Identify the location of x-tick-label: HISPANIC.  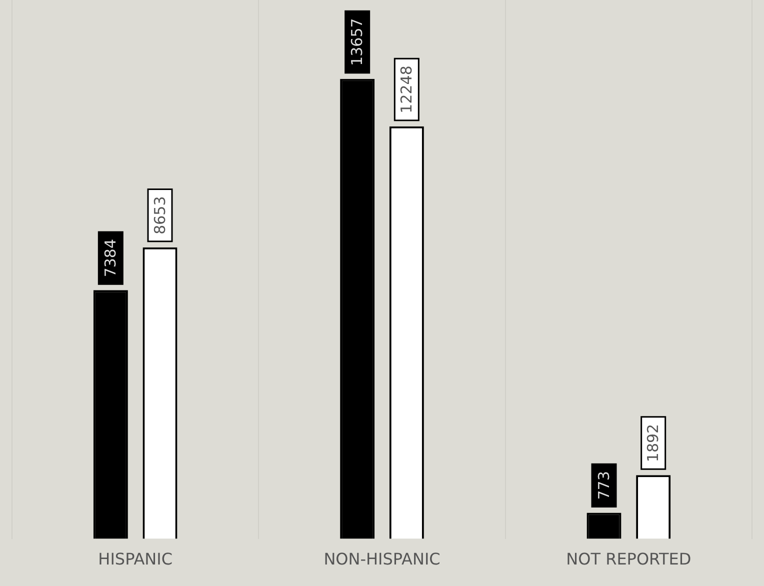
(135, 559).